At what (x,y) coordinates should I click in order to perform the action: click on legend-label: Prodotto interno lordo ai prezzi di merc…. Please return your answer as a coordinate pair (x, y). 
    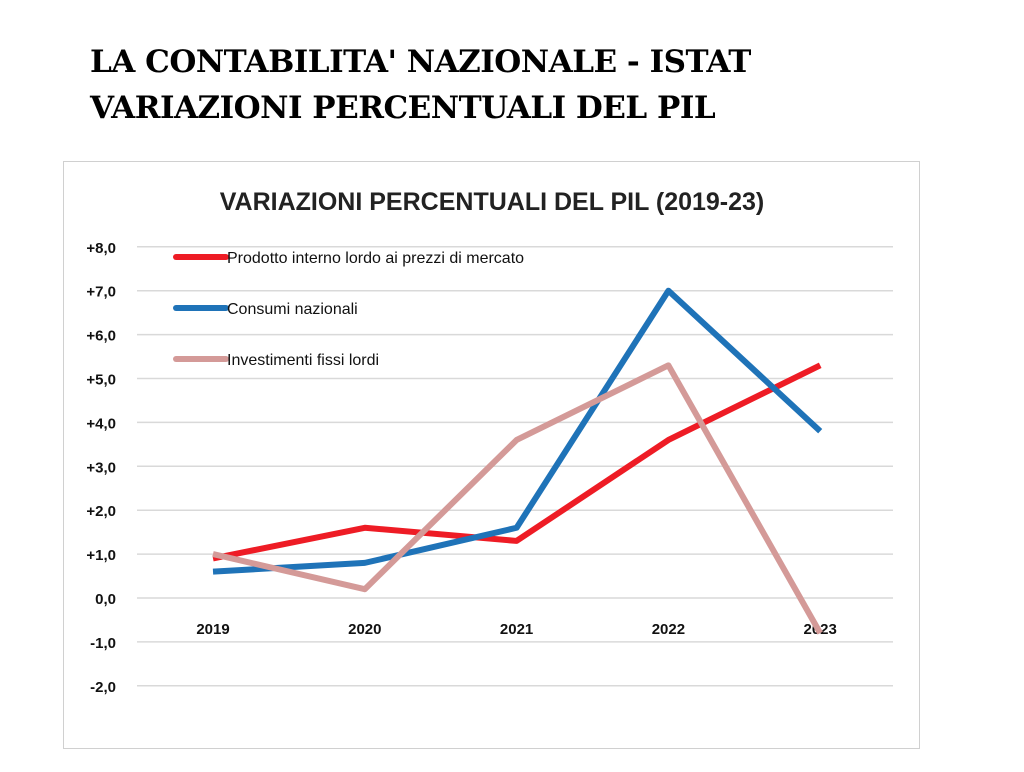
    Looking at the image, I should click on (375, 258).